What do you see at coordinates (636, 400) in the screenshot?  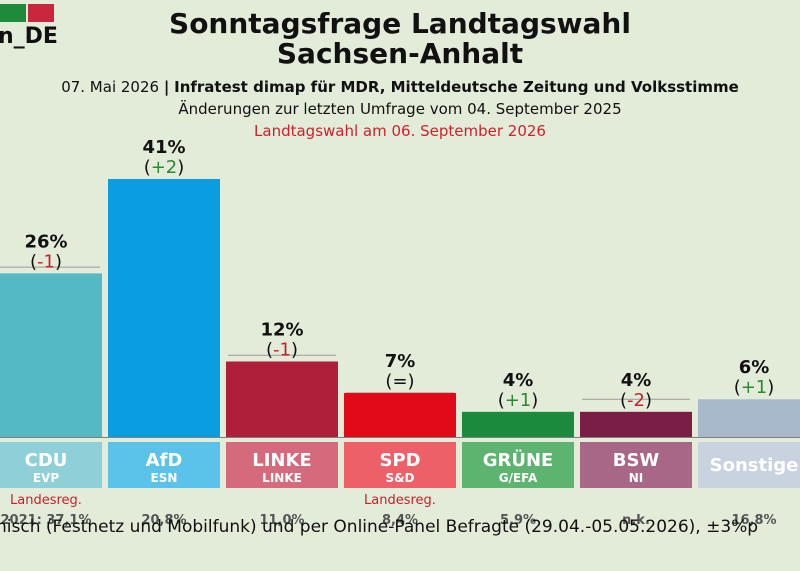 I see `change-label-bsw: (-2)` at bounding box center [636, 400].